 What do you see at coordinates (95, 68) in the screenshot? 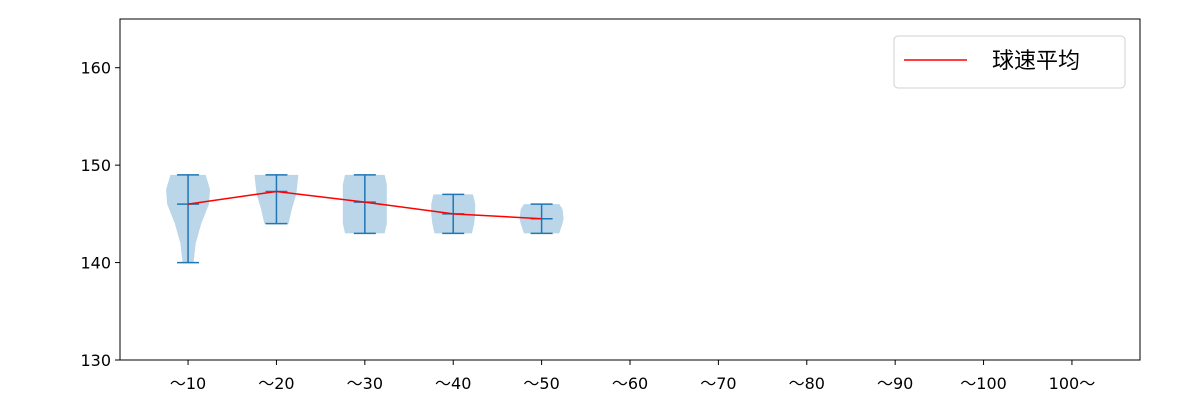
I see `y-tick-label-160: 160` at bounding box center [95, 68].